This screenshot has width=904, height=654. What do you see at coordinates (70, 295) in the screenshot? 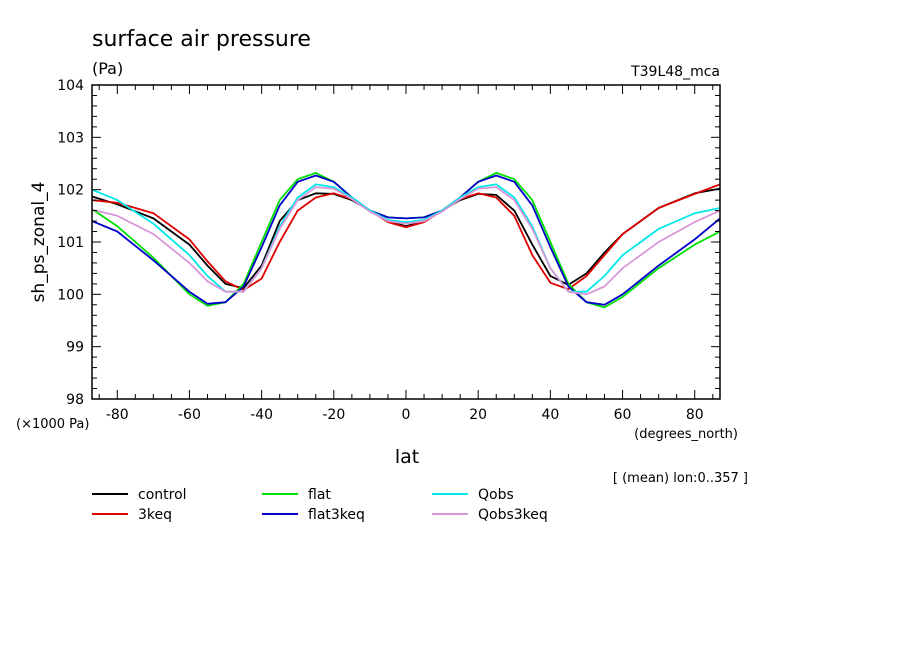
I see `y-tick-label: 100` at bounding box center [70, 295].